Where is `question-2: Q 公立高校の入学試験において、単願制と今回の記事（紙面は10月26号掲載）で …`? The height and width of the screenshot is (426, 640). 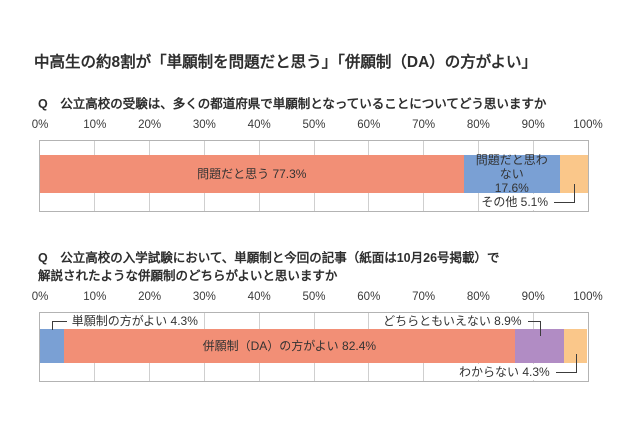 question-2: Q 公立高校の入学試験において、単願制と今回の記事（紙面は10月26号掲載）で … is located at coordinates (269, 266).